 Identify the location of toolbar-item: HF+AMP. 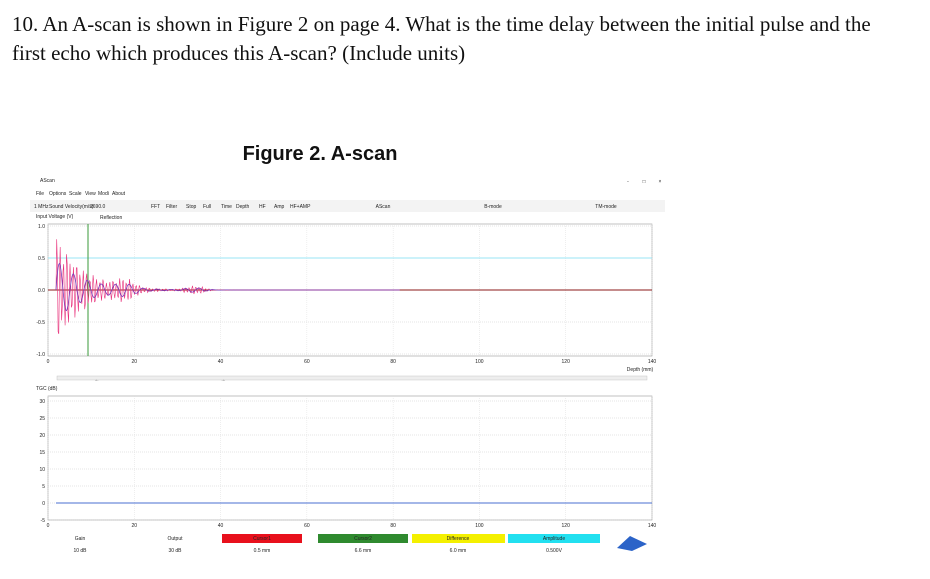
(300, 207).